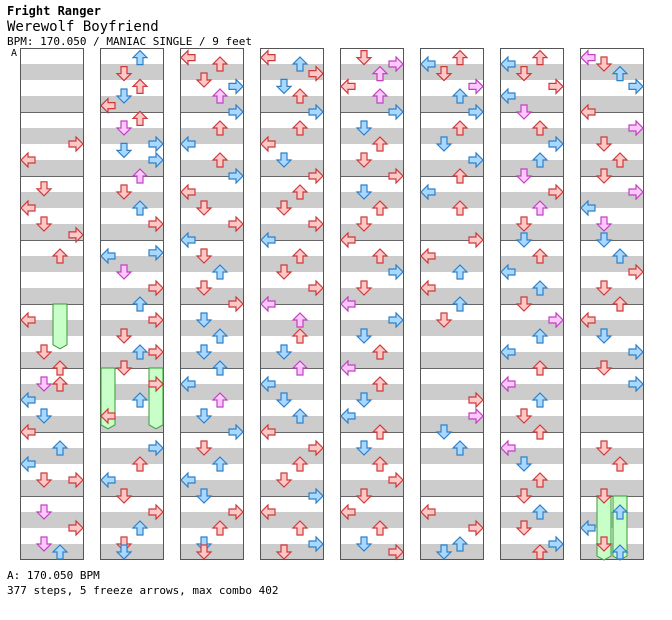 This screenshot has height=620, width=672. Describe the element at coordinates (60, 326) in the screenshot. I see `freeze-arrow-up` at that location.